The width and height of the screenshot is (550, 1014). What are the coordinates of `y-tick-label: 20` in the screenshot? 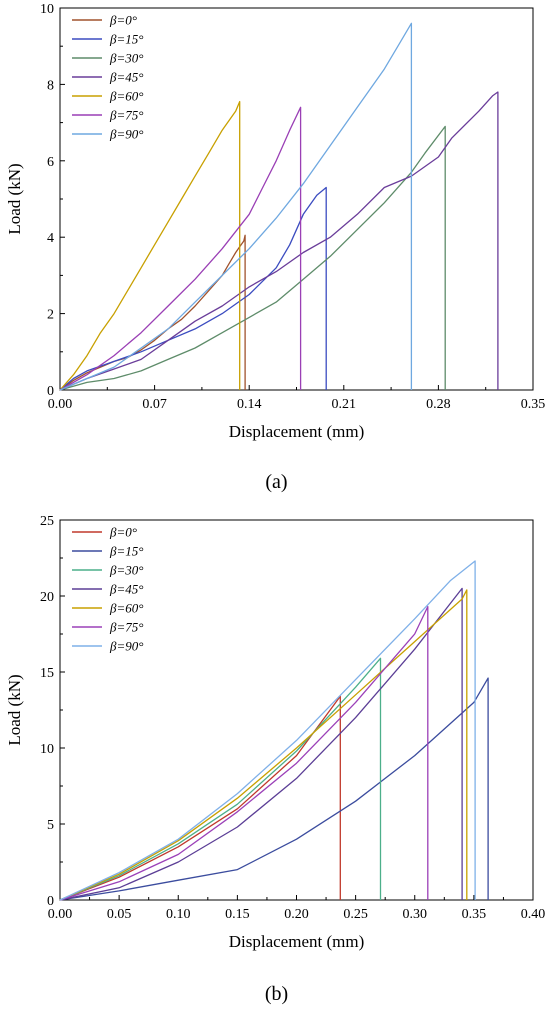 It's located at (47, 597).